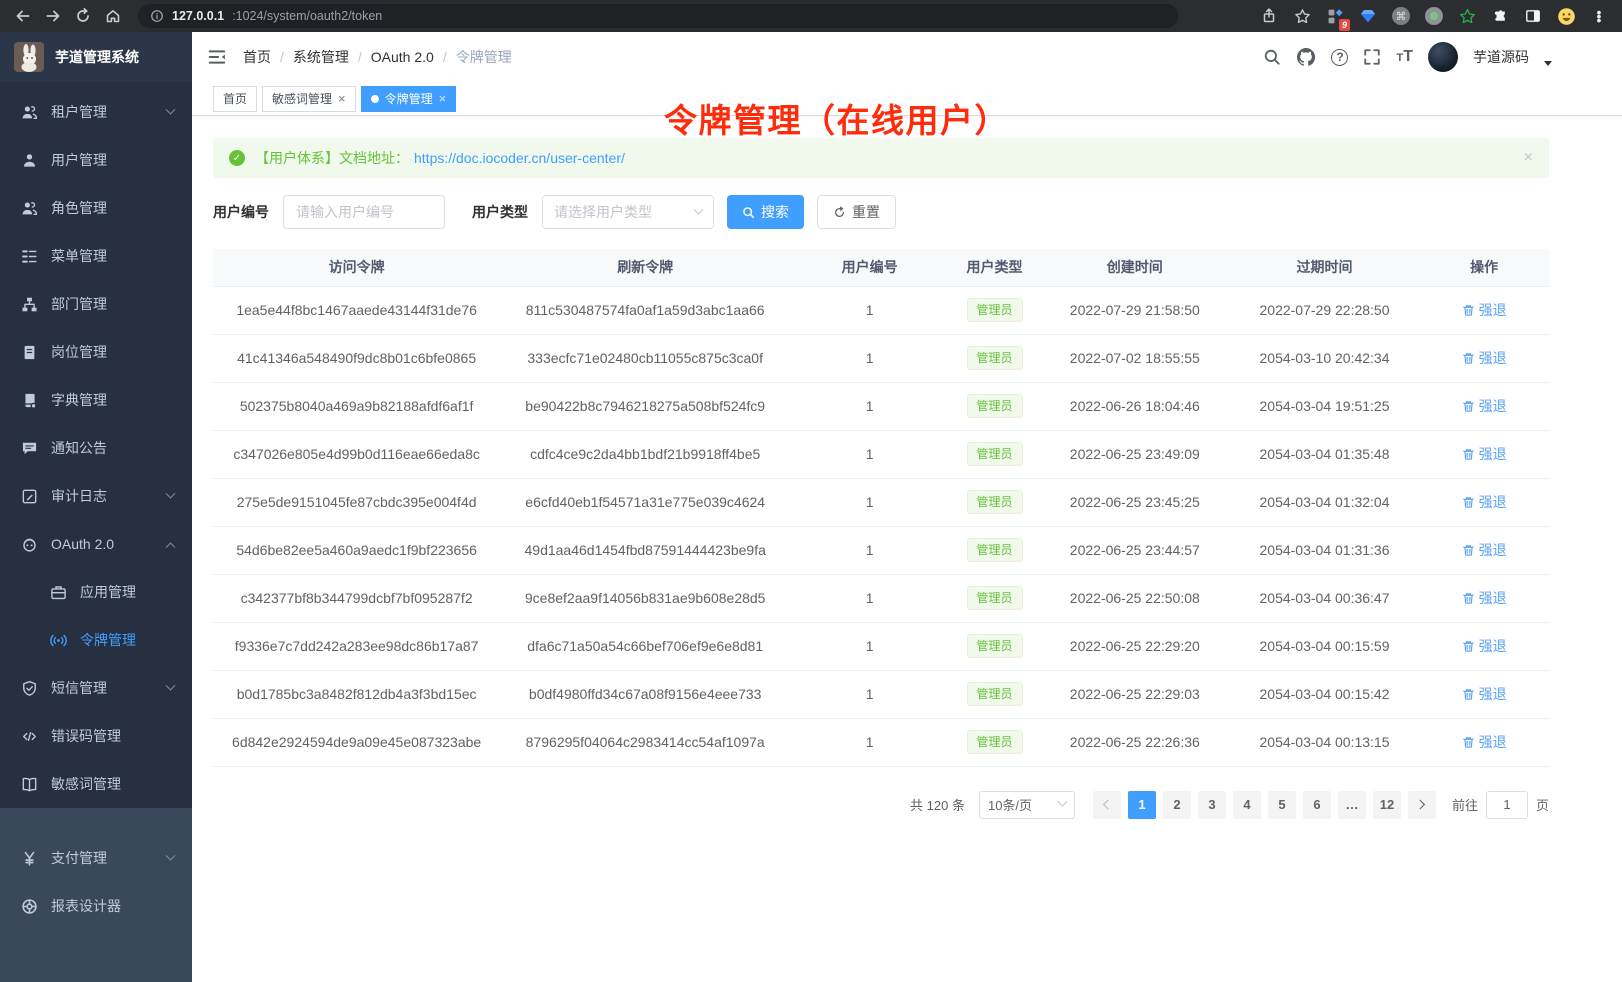 This screenshot has width=1622, height=982. What do you see at coordinates (83, 16) in the screenshot?
I see `browser-reload-icon` at bounding box center [83, 16].